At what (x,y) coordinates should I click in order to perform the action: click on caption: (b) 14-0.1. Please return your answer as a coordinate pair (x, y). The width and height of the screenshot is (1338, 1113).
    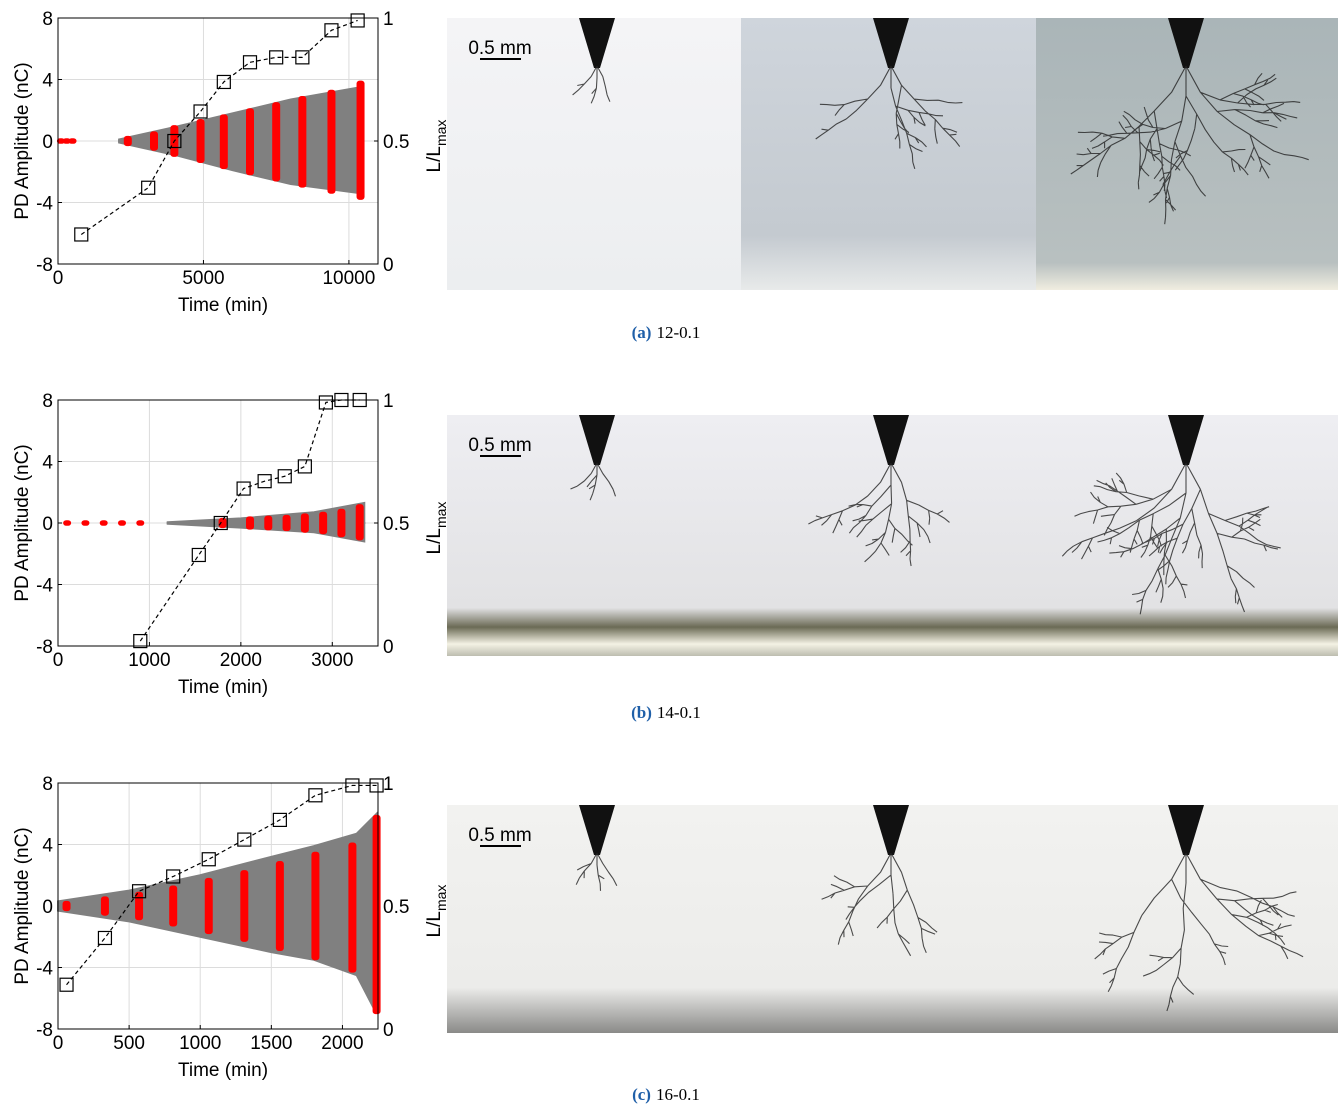
    Looking at the image, I should click on (666, 712).